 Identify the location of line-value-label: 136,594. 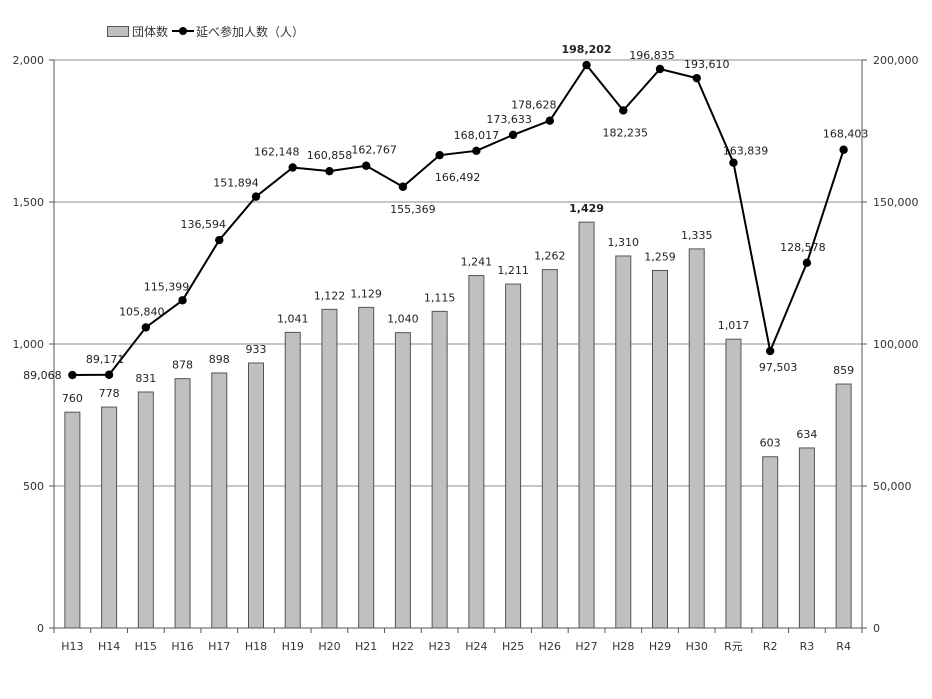
(204, 224).